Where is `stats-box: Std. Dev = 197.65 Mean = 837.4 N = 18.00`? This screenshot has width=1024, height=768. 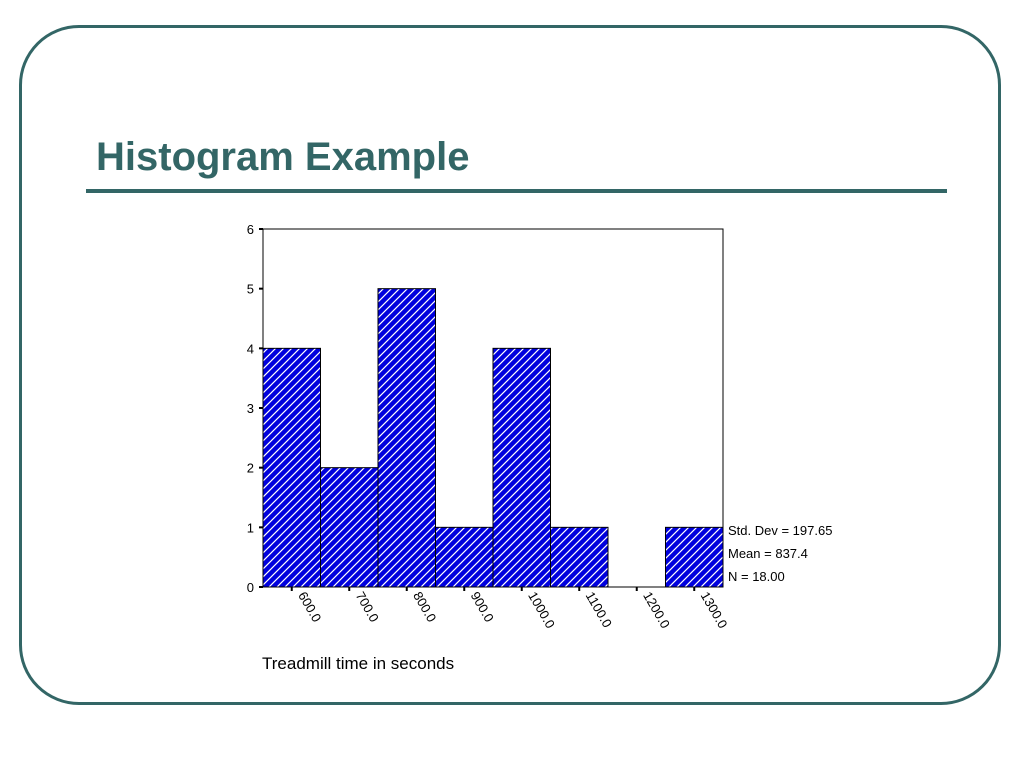
stats-box: Std. Dev = 197.65 Mean = 837.4 N = 18.00 is located at coordinates (780, 553).